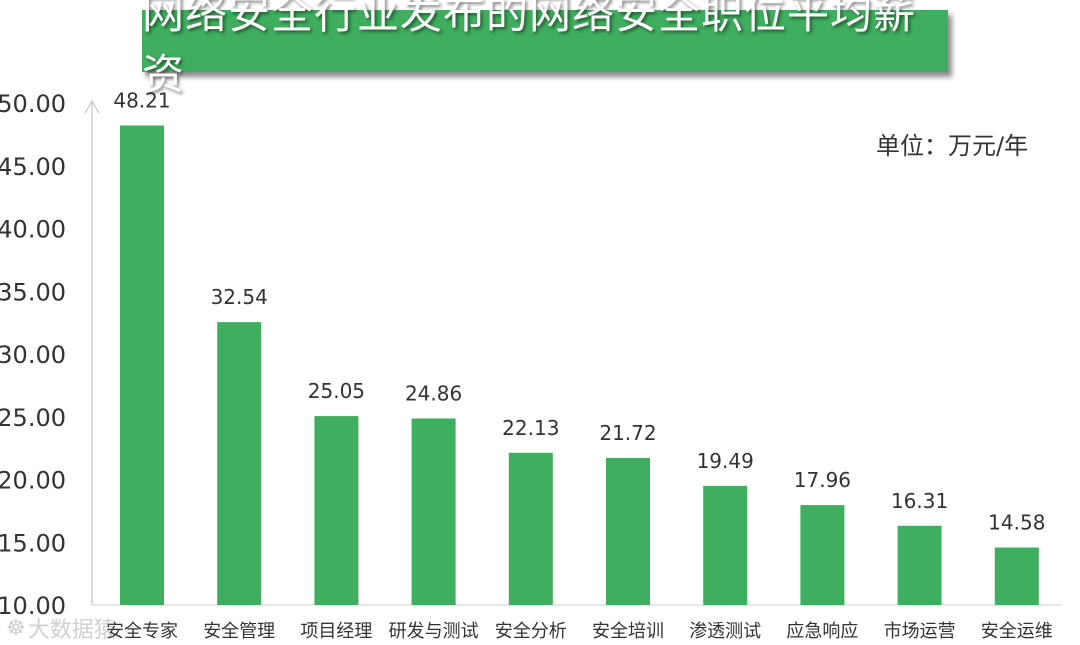 Image resolution: width=1080 pixels, height=645 pixels. What do you see at coordinates (627, 433) in the screenshot?
I see `bar-value-label: 21.72` at bounding box center [627, 433].